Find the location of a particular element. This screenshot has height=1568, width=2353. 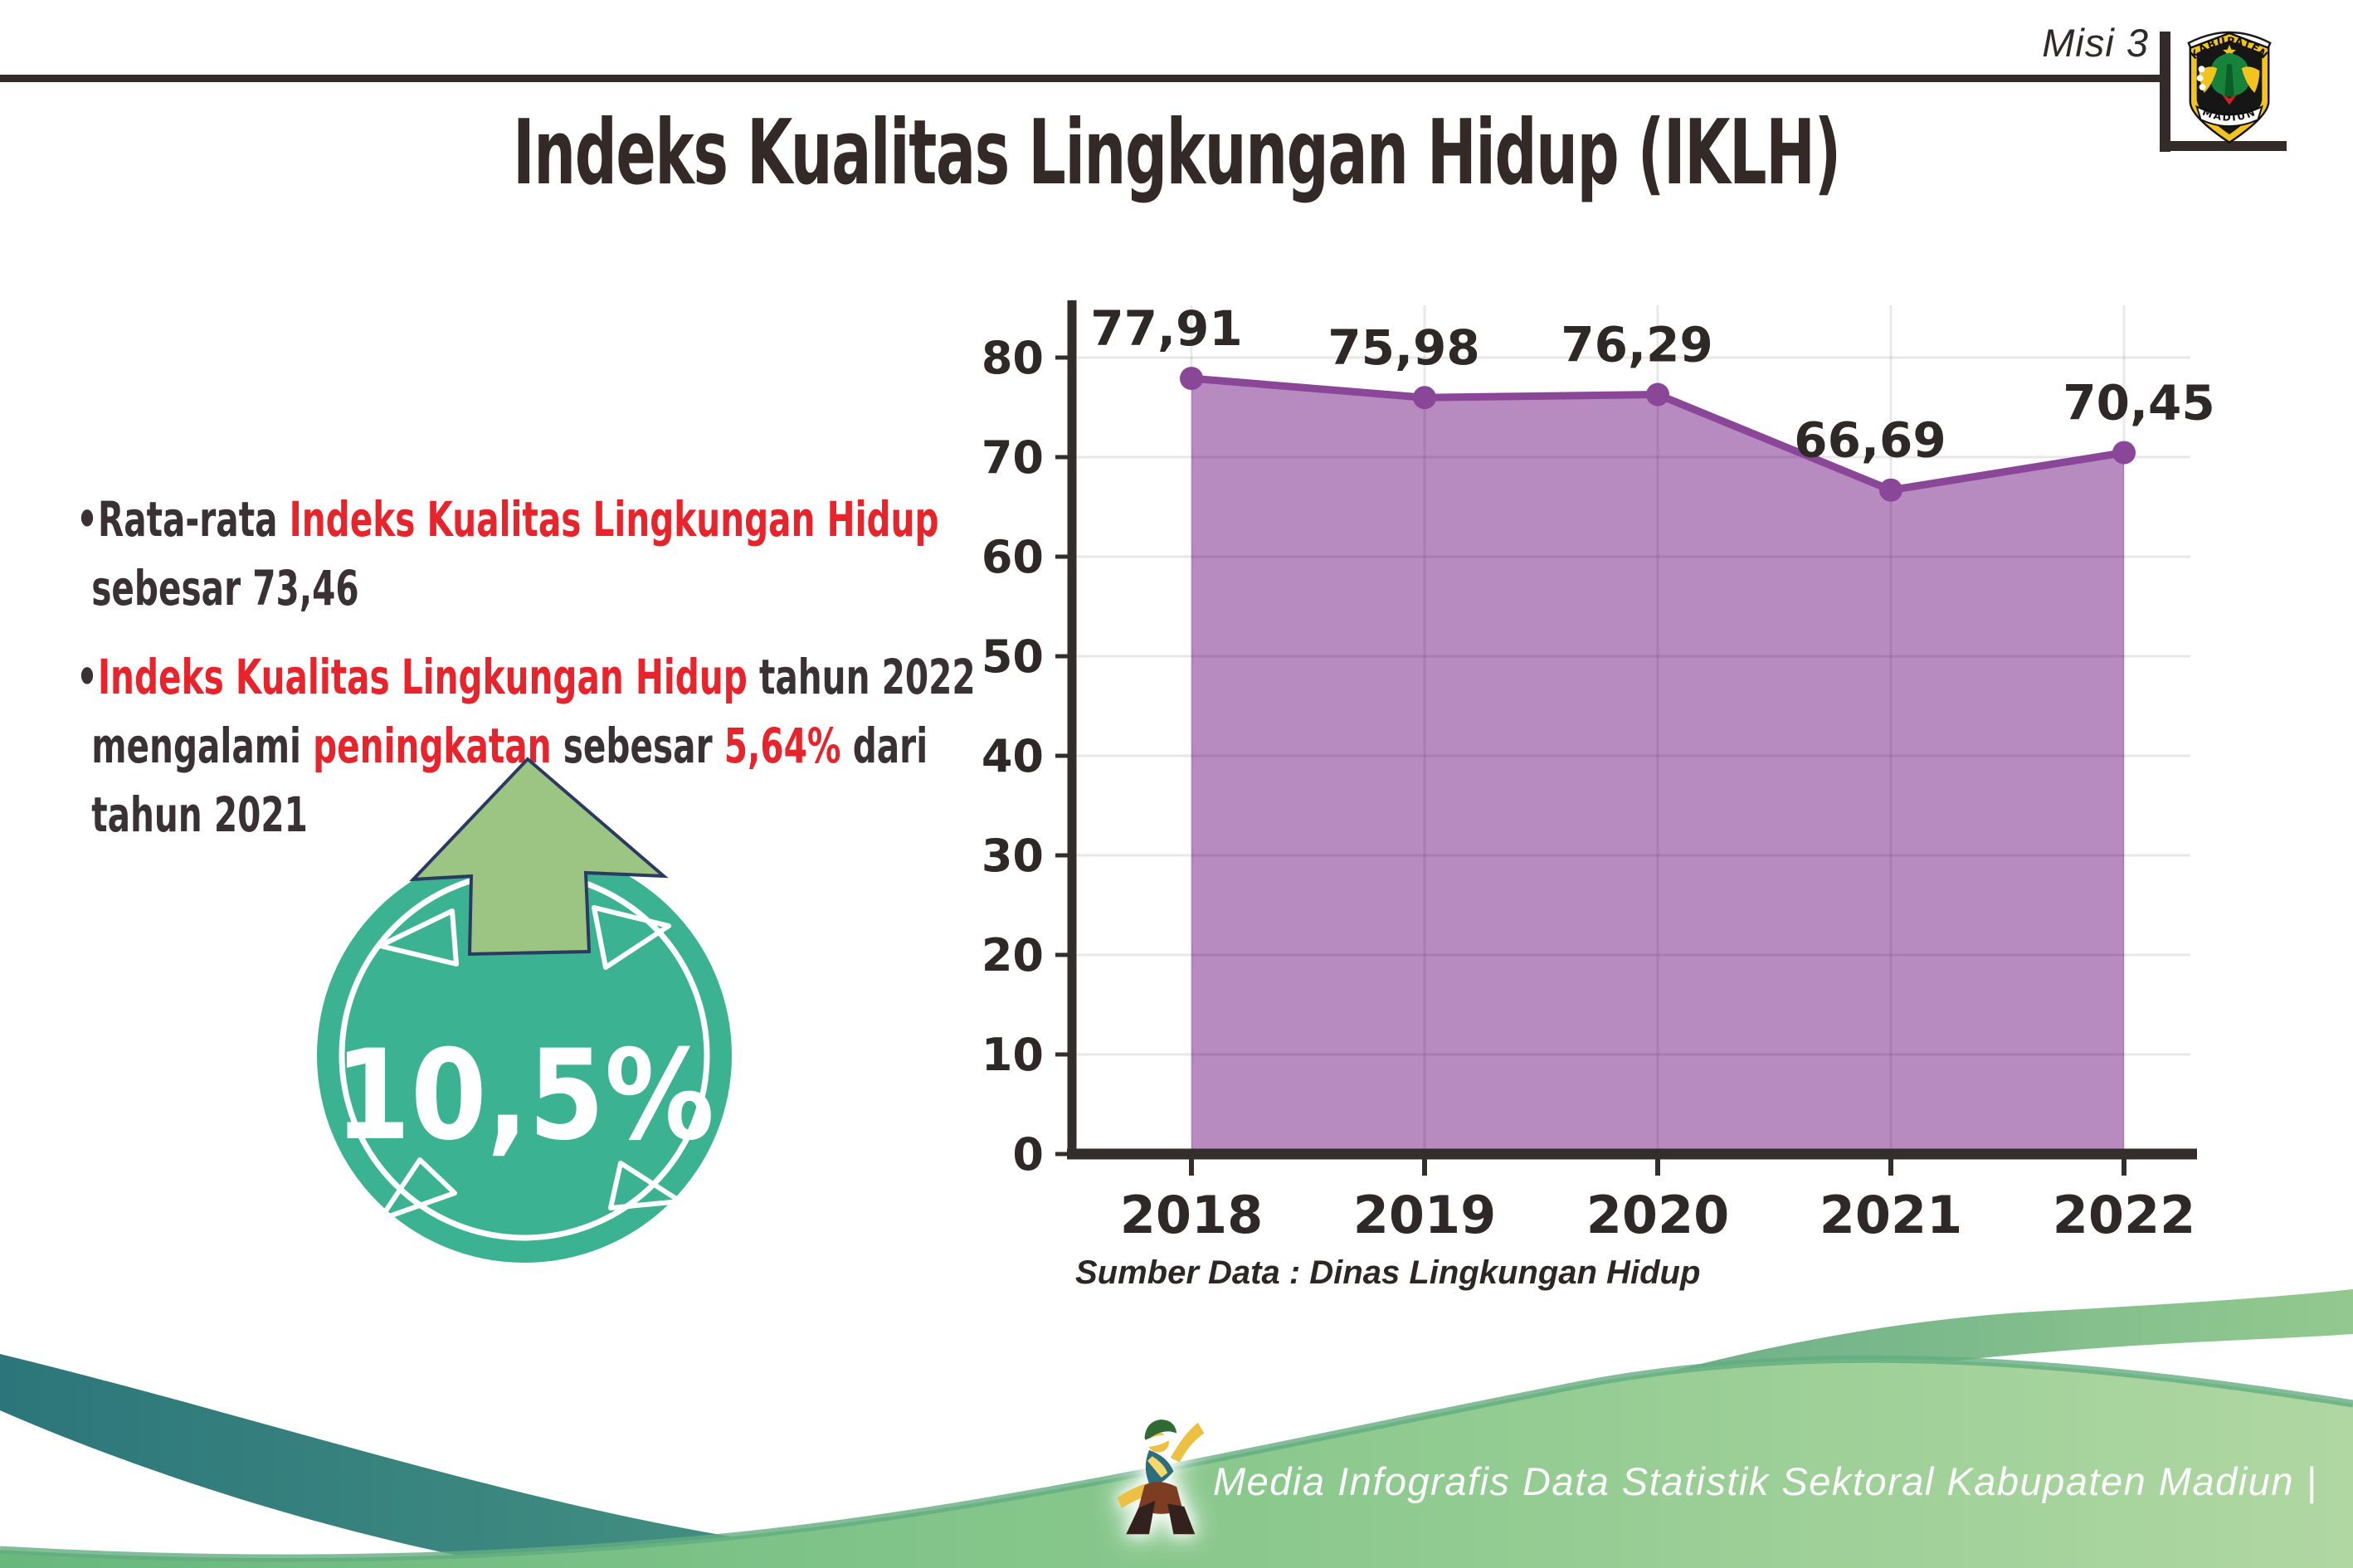

x-tick-label: 2019 is located at coordinates (1425, 1215).